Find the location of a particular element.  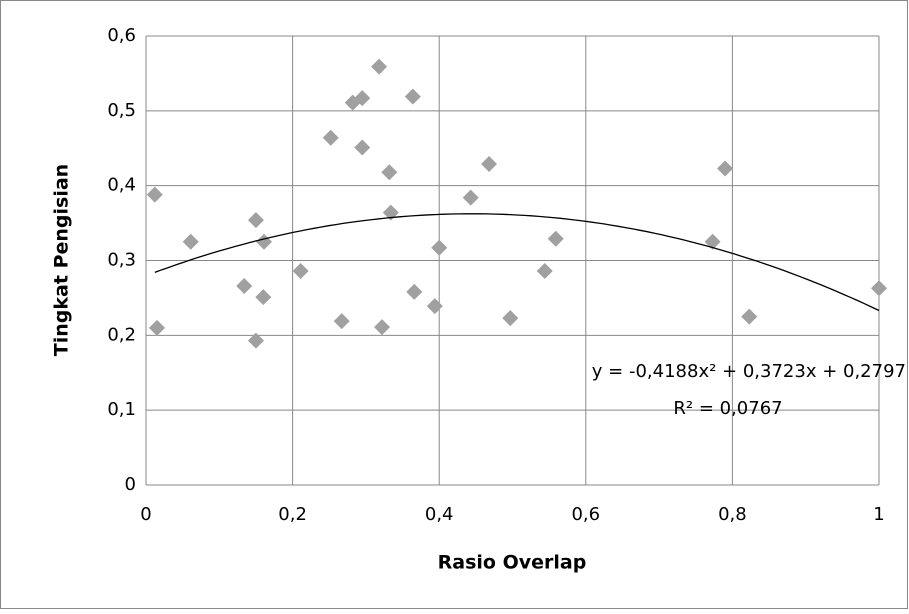

x-tick-label: 0,8 is located at coordinates (732, 514).